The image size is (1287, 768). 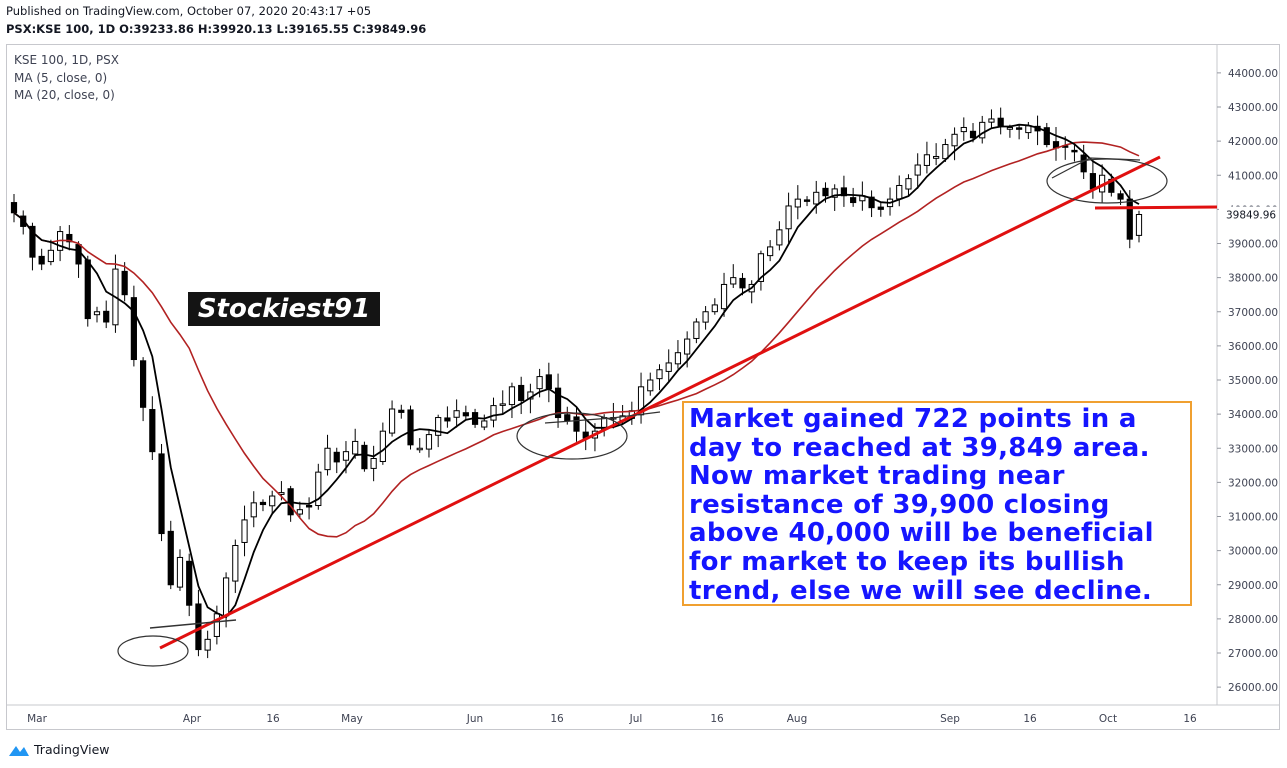 I want to click on top-circle, so click(x=1107, y=181).